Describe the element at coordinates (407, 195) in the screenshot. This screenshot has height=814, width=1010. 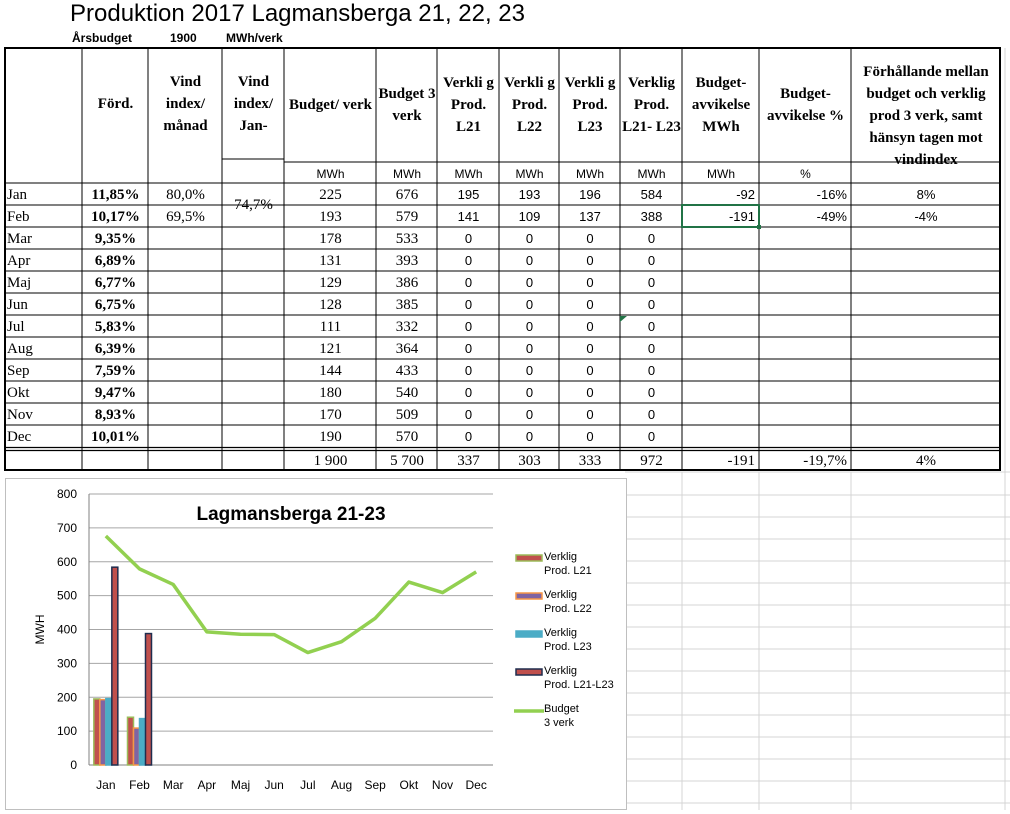
I see `cell-budget-3verk: 676` at that location.